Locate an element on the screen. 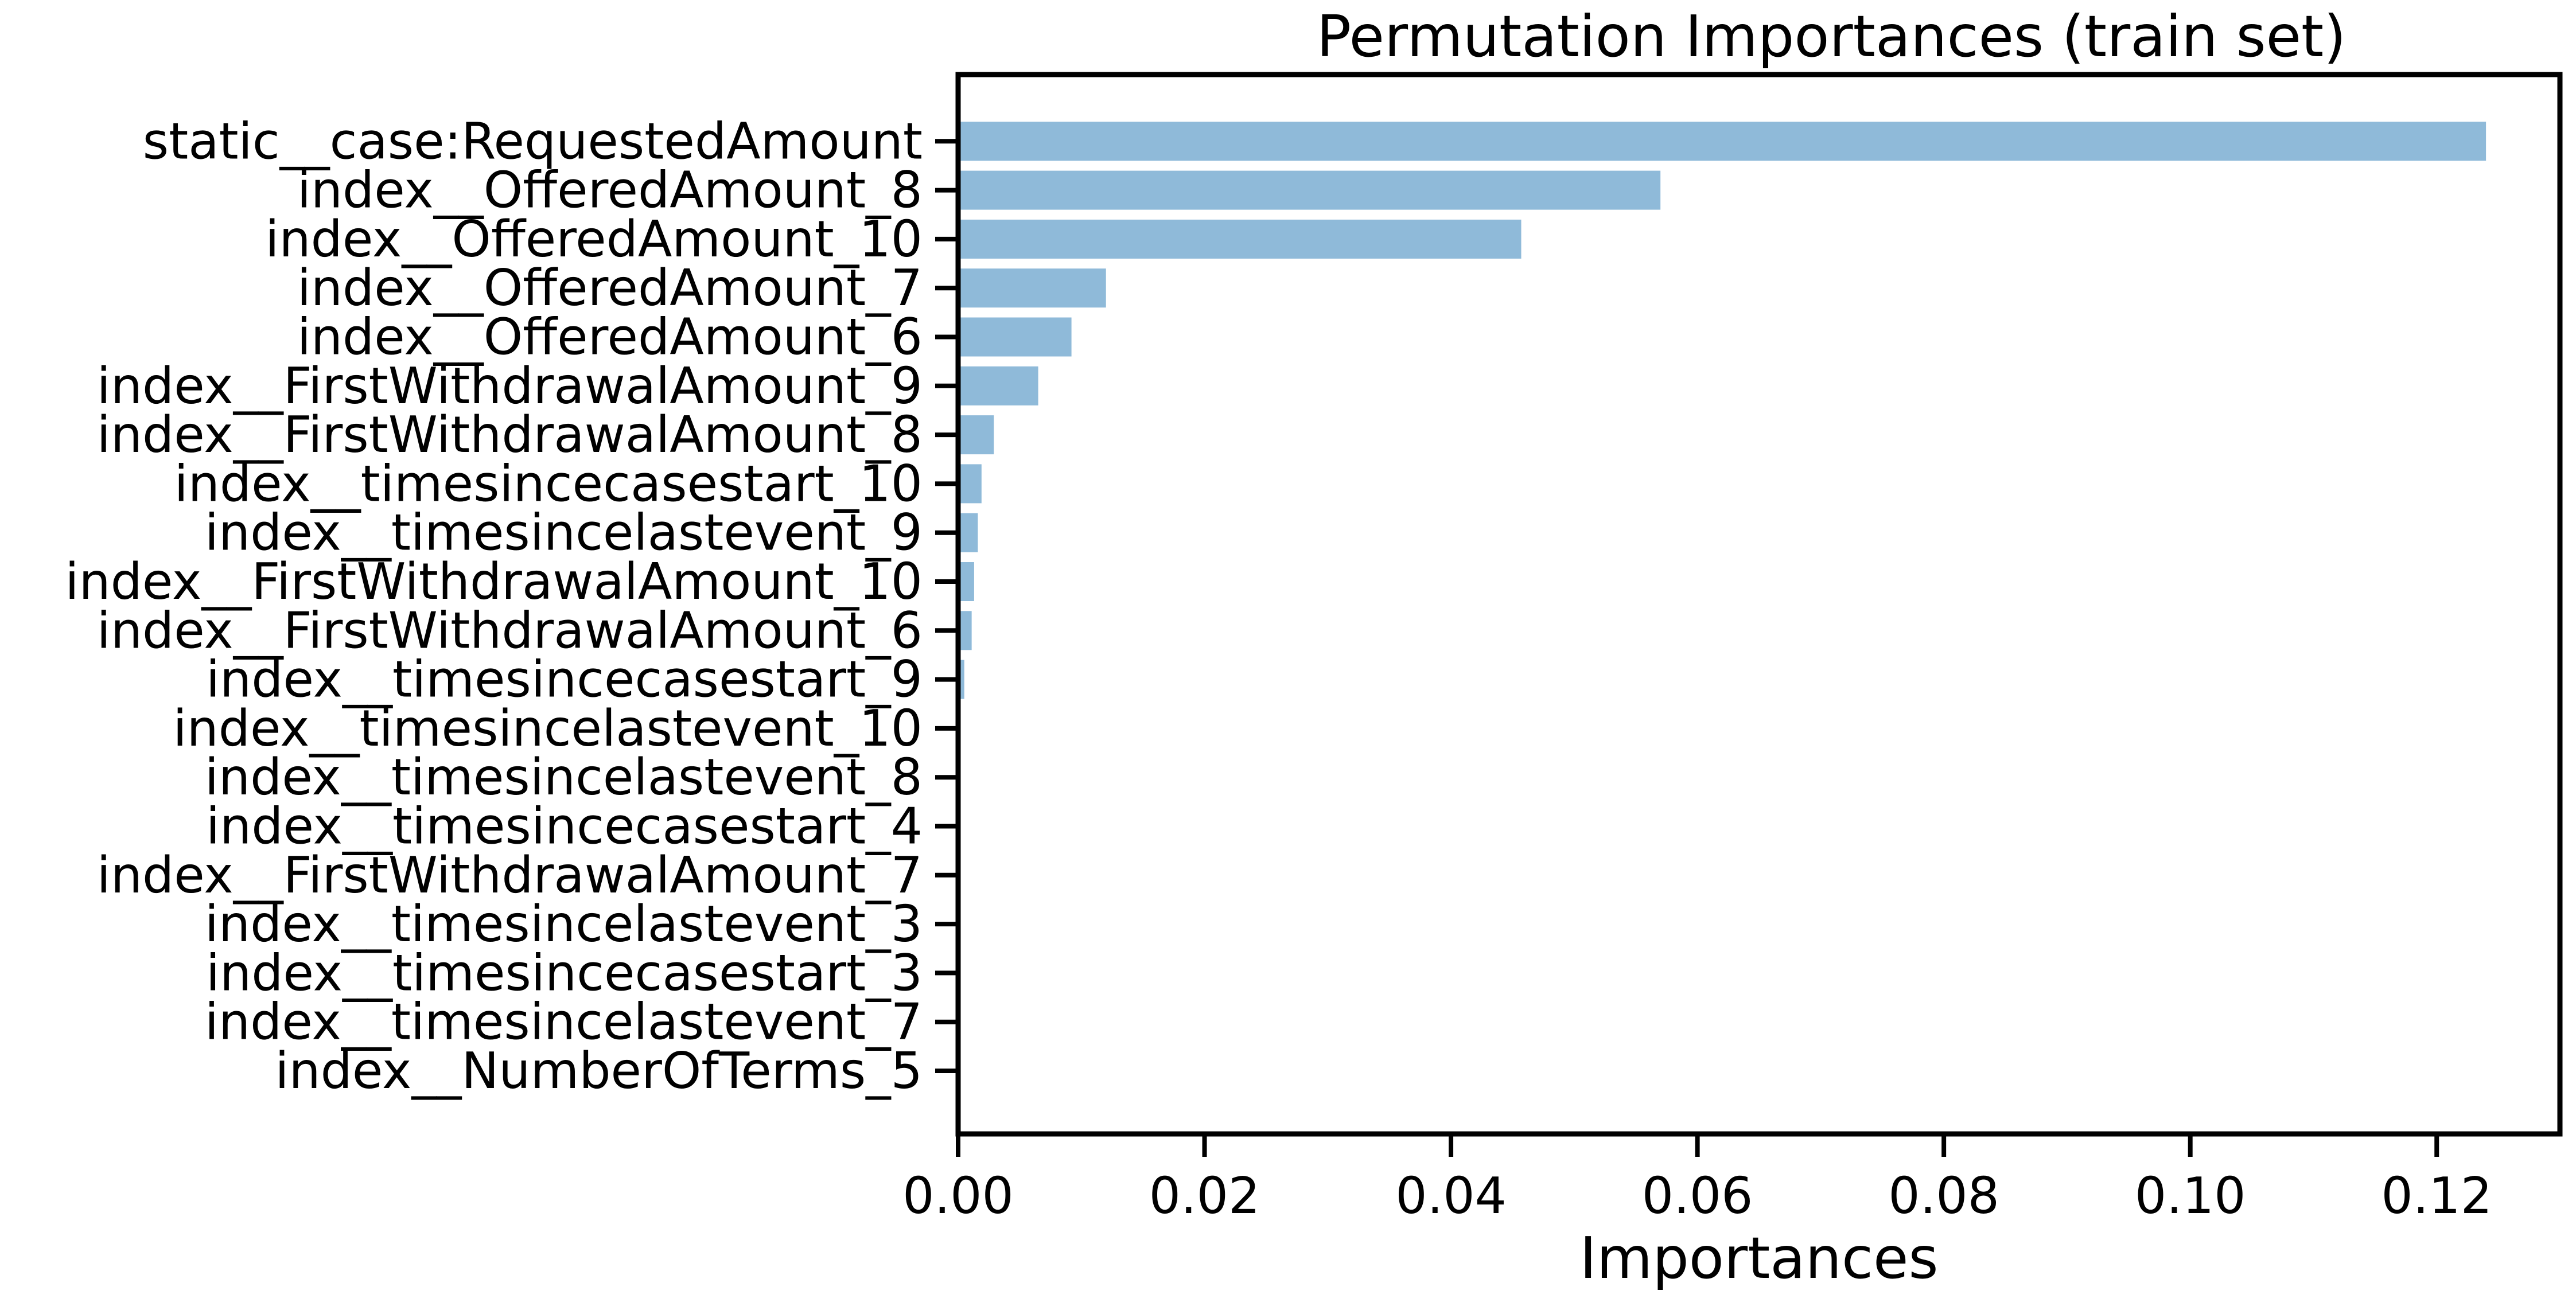  y-tick-label: index__timesincecasestart_4 is located at coordinates (564, 826).